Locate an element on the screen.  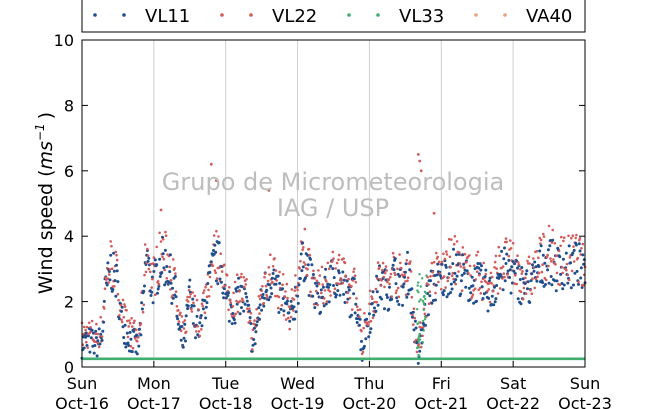
y-tick-label: 4 is located at coordinates (69, 236).